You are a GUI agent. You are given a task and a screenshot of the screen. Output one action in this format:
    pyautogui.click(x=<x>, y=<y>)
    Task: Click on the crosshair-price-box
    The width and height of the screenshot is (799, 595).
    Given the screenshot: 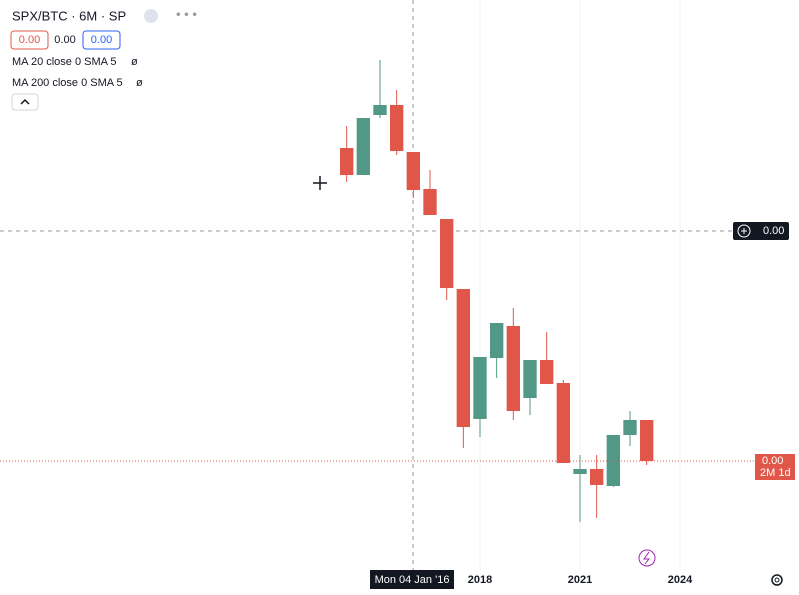 What is the action you would take?
    pyautogui.click(x=761, y=231)
    